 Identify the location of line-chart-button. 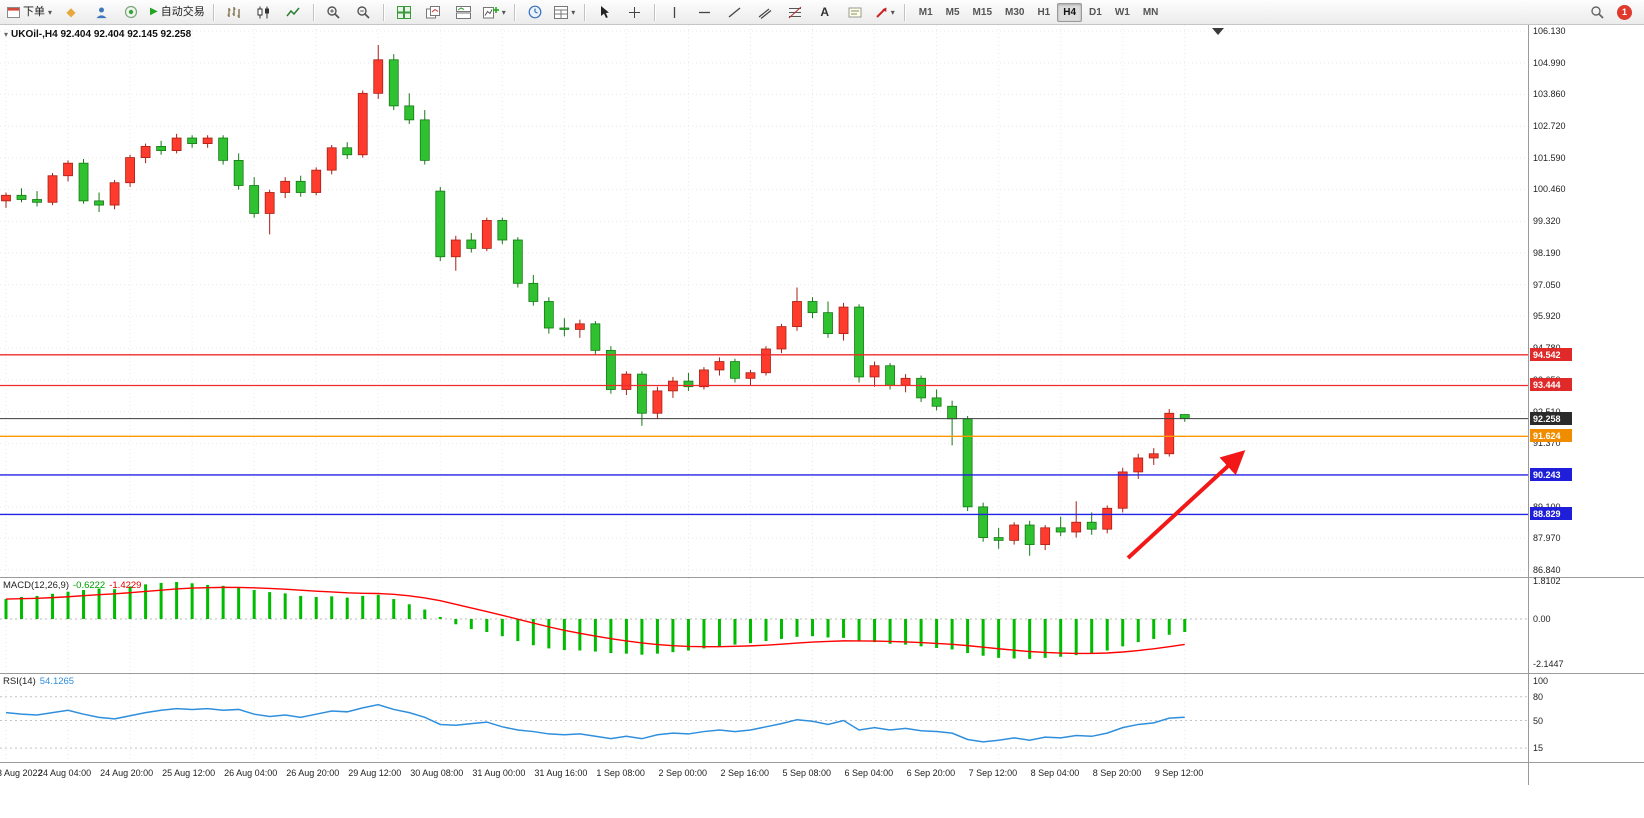
(294, 12).